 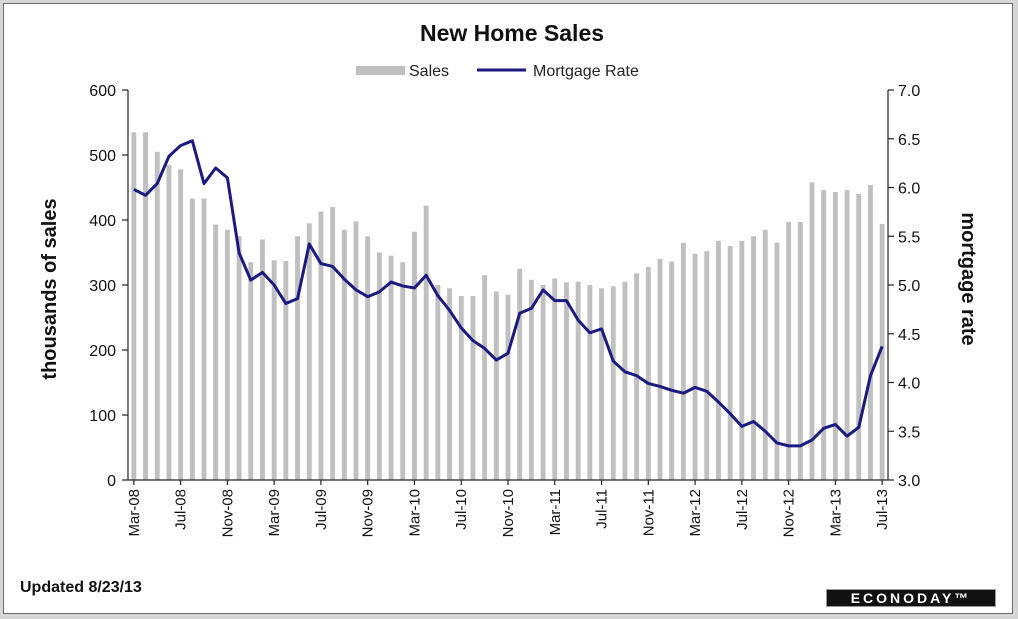 I want to click on x-tick-label: Mar-12, so click(x=695, y=513).